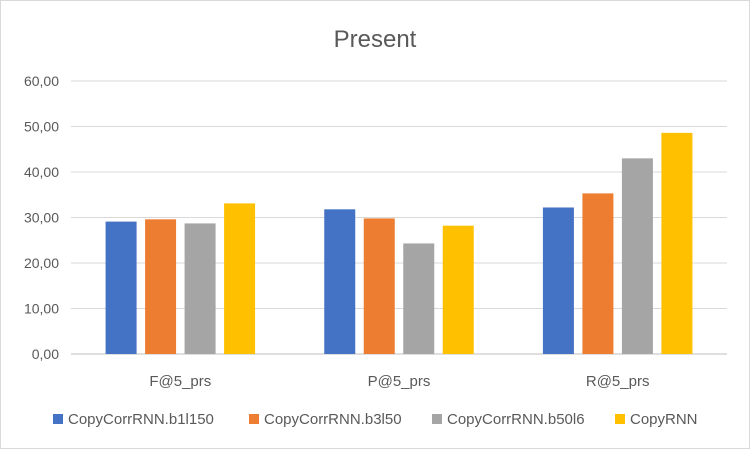 The height and width of the screenshot is (449, 750). What do you see at coordinates (41, 81) in the screenshot?
I see `y-tick-label: 60,00` at bounding box center [41, 81].